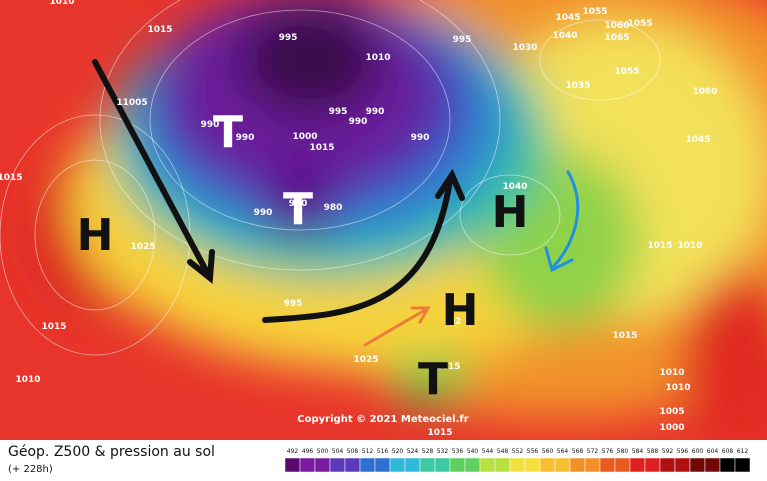 Image resolution: width=767 pixels, height=481 pixels. What do you see at coordinates (668, 451) in the screenshot?
I see `legend-label: 592` at bounding box center [668, 451].